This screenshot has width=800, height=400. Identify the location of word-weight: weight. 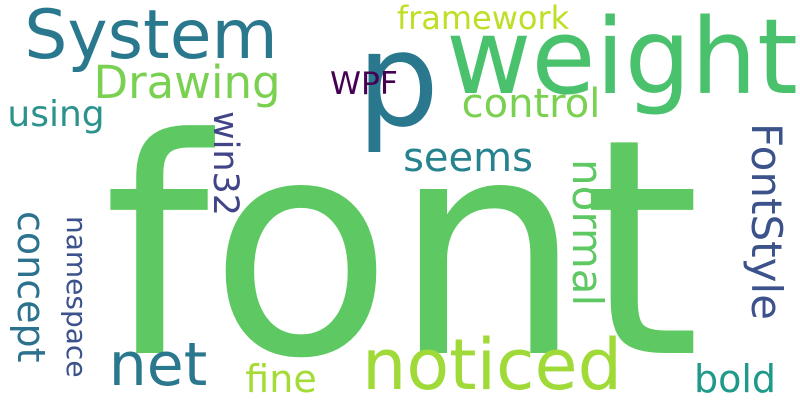
(622, 59).